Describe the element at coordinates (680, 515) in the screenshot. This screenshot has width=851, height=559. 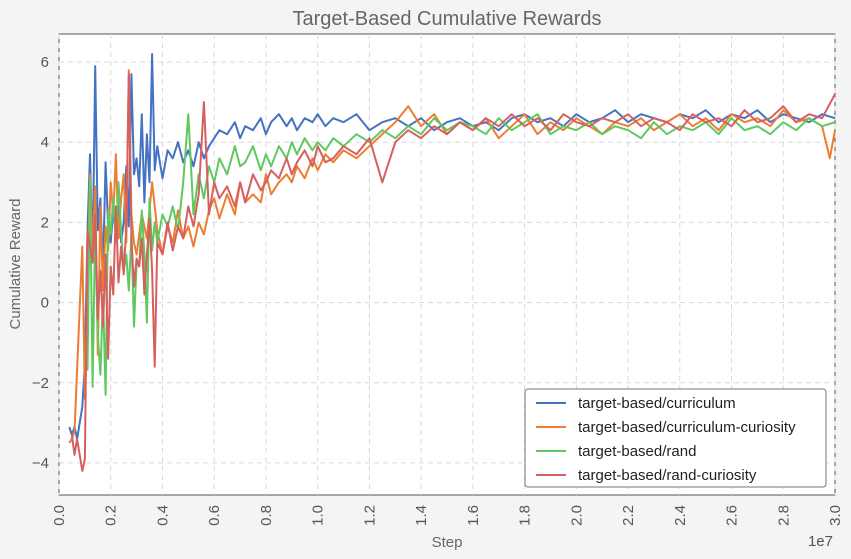
I see `x-tick-label: 2.4` at that location.